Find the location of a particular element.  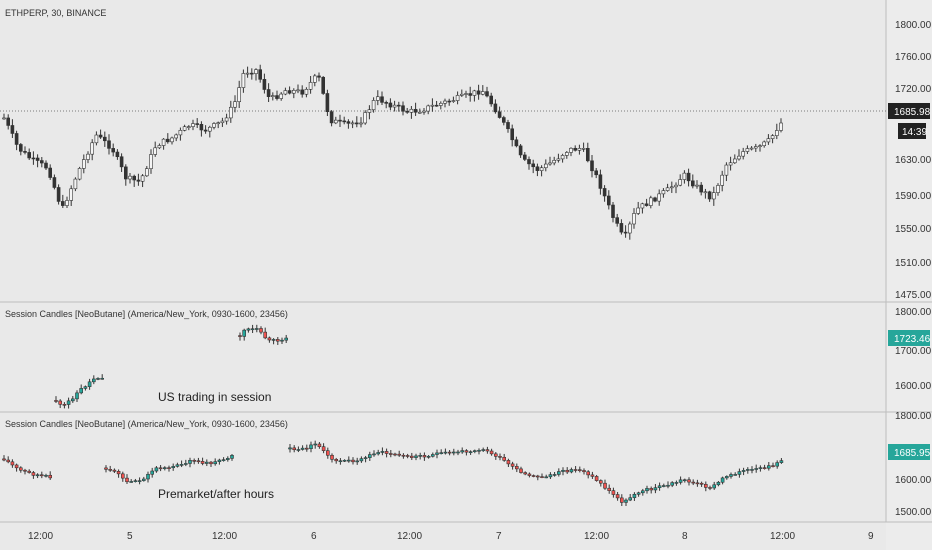

time-axis: 12:00 5 12:00 6 12:00 7 12:00 8 12:00 9 is located at coordinates (451, 536).